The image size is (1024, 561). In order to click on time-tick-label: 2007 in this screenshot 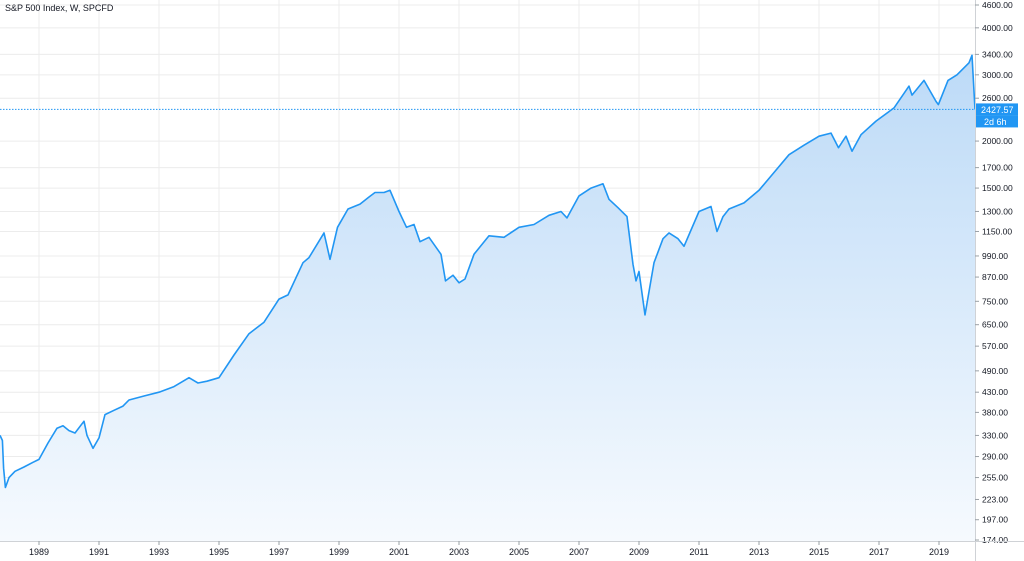, I will do `click(579, 552)`.